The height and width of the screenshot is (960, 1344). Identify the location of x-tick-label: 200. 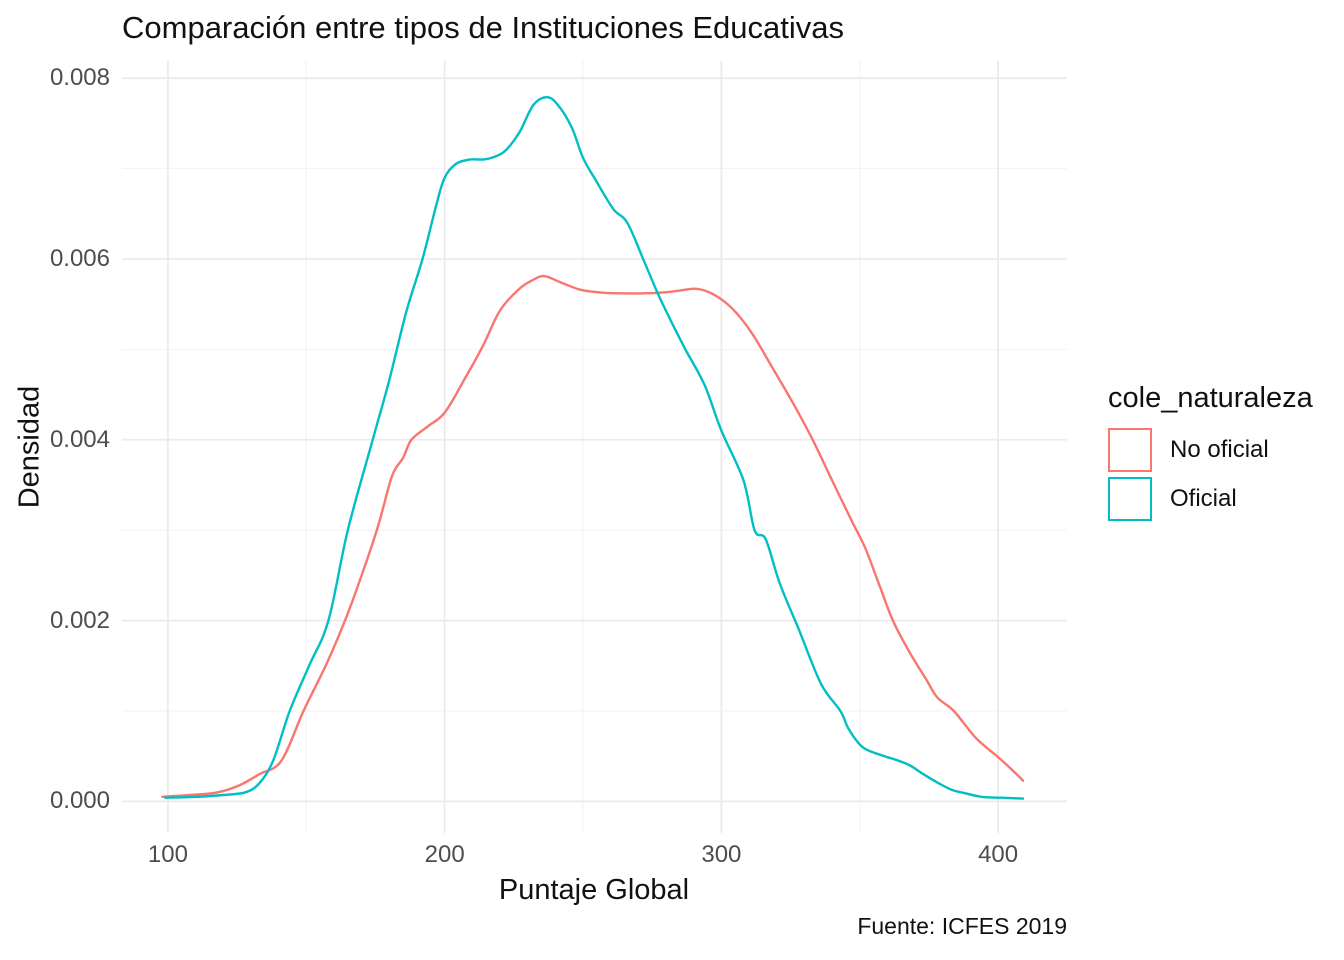
(444, 854).